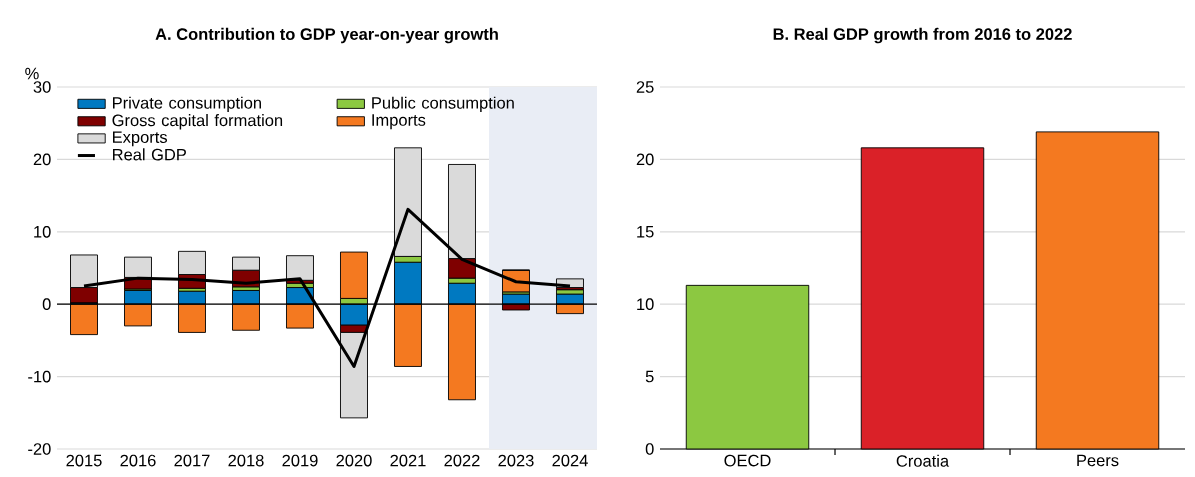  What do you see at coordinates (197, 122) in the screenshot?
I see `legend-label: Gross capital formation` at bounding box center [197, 122].